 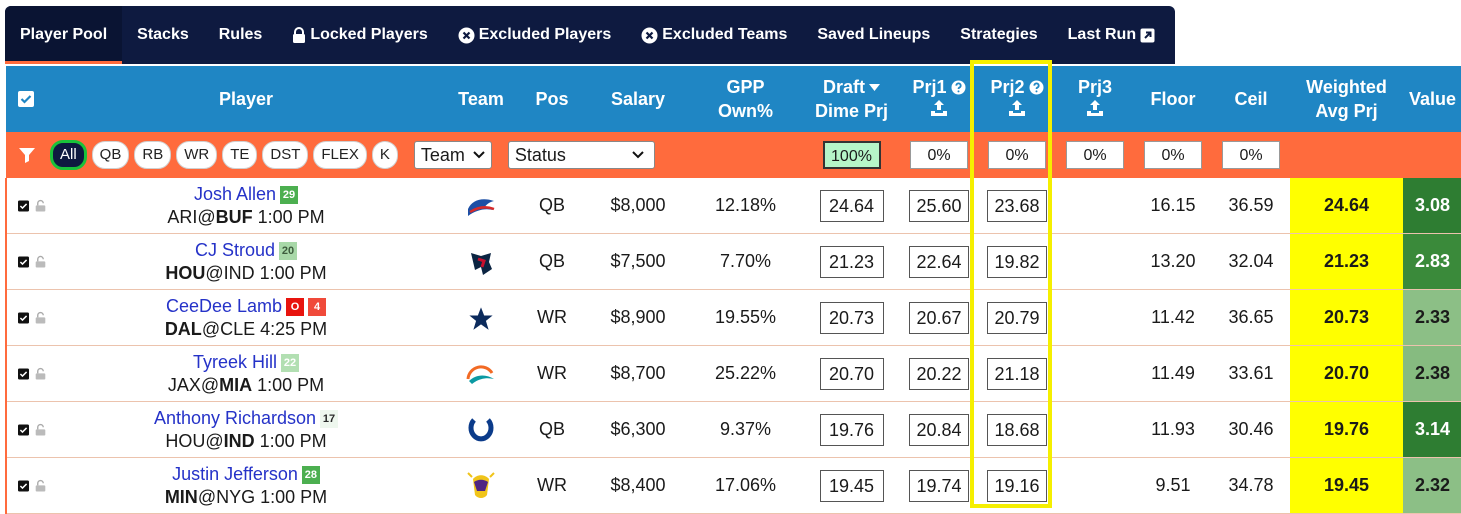 I want to click on select-cell, so click(x=25, y=485).